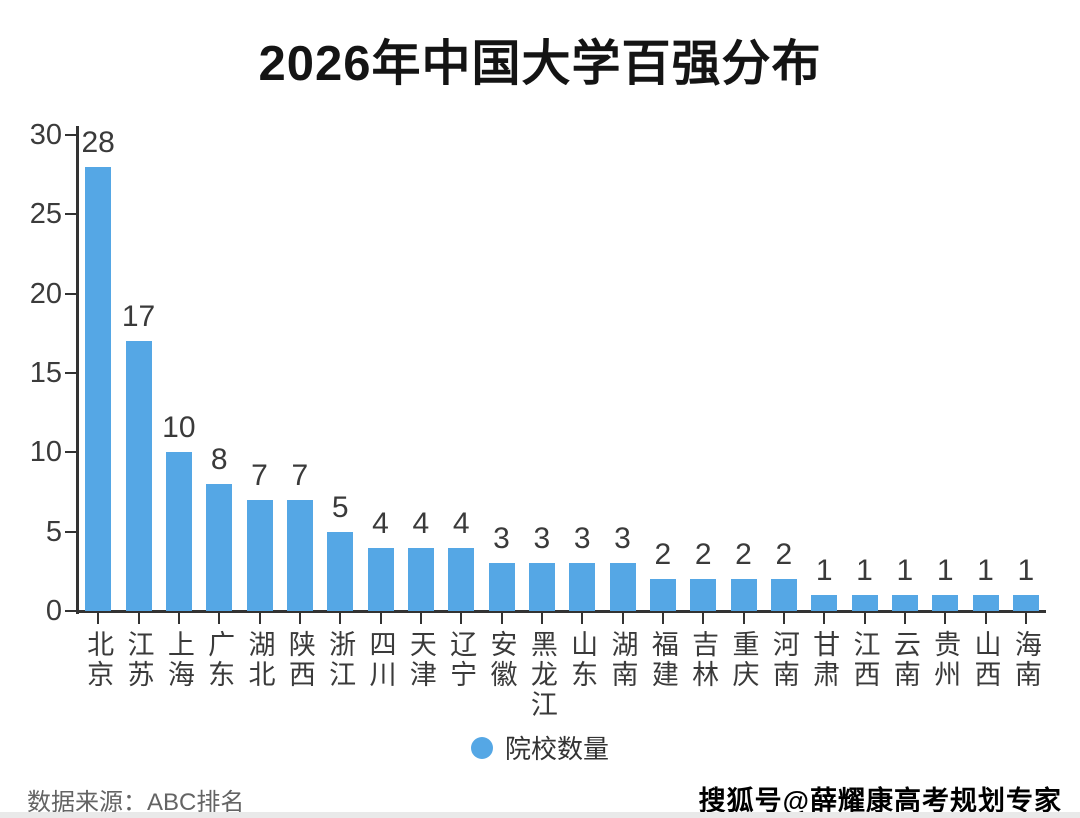 The width and height of the screenshot is (1080, 818). Describe the element at coordinates (45, 214) in the screenshot. I see `y-axis-tick-label: 25` at that location.